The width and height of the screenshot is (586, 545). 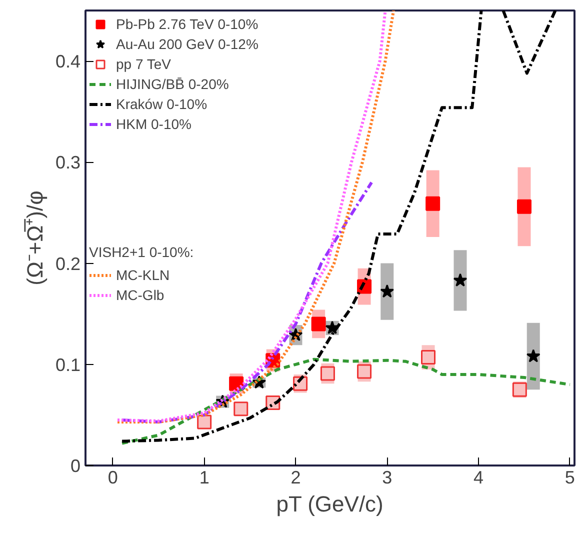 What do you see at coordinates (295, 478) in the screenshot?
I see `x-tick-label: 2` at bounding box center [295, 478].